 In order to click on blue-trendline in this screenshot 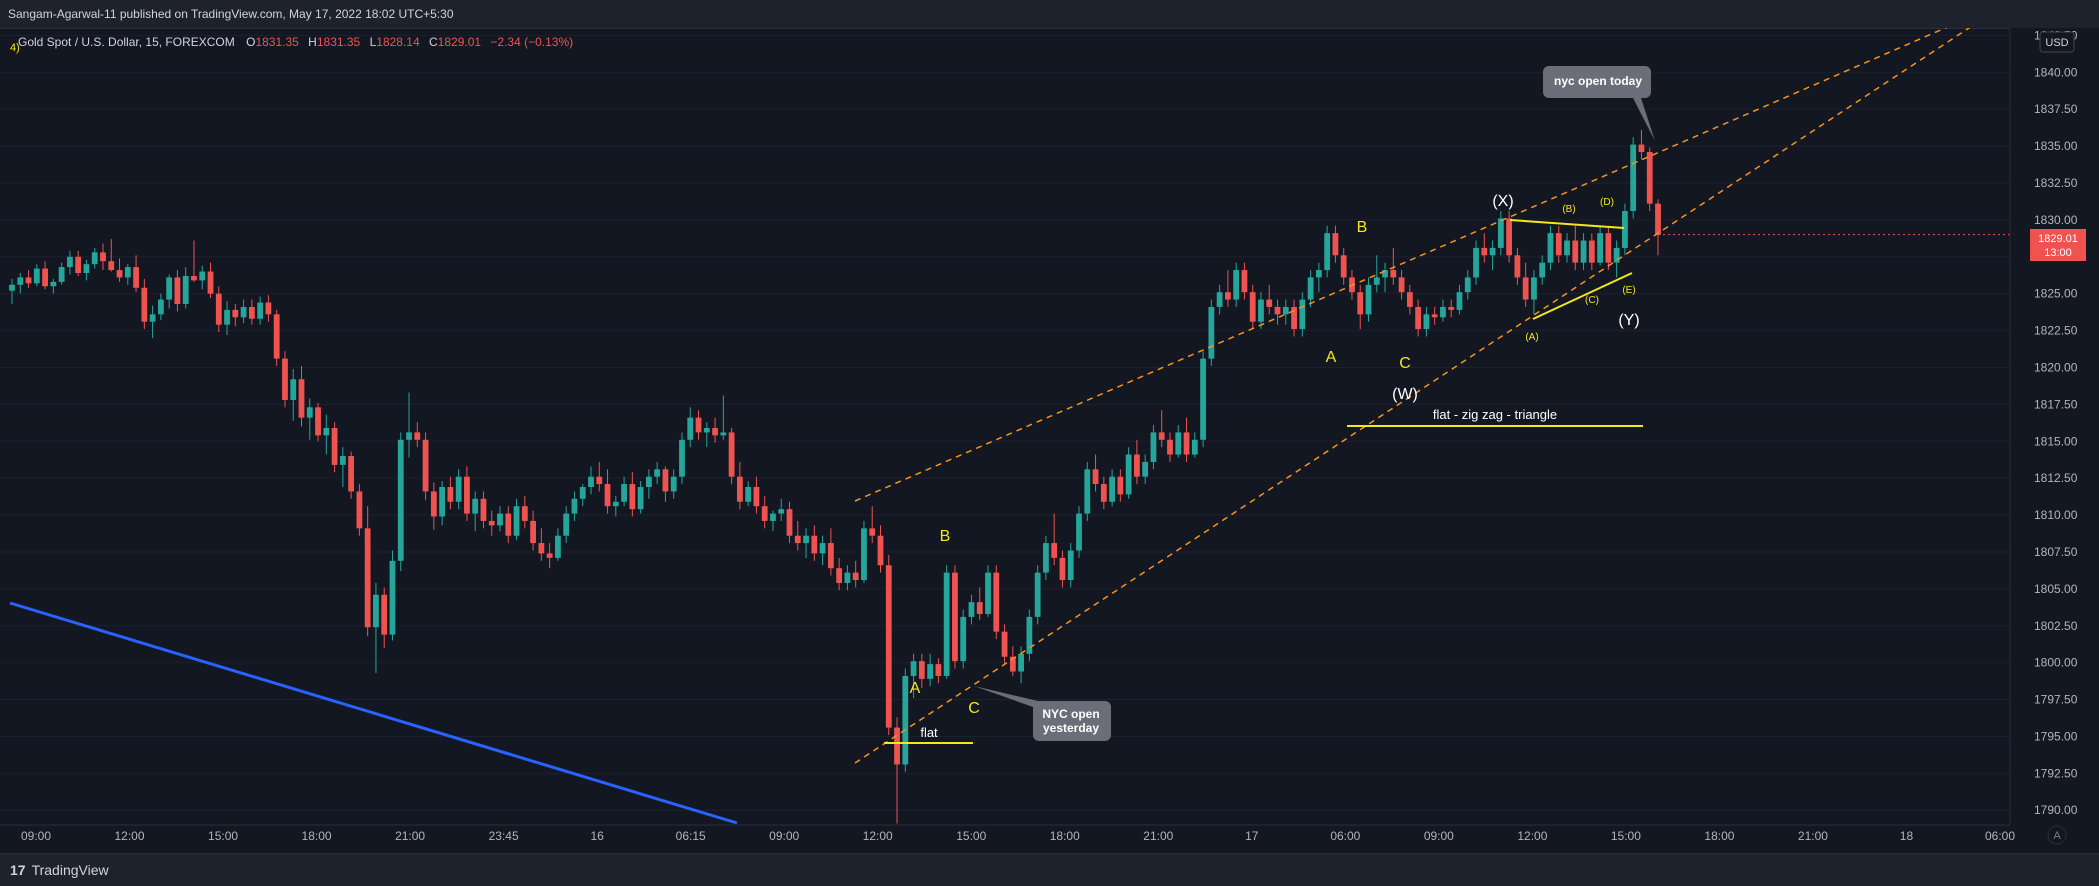, I will do `click(373, 713)`.